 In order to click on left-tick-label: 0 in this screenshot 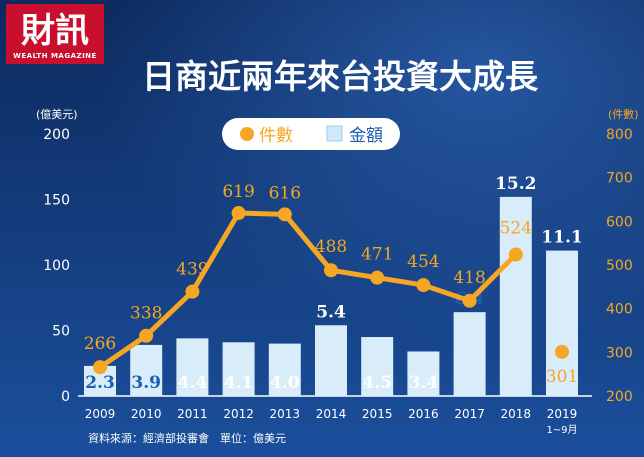, I will do `click(65, 397)`.